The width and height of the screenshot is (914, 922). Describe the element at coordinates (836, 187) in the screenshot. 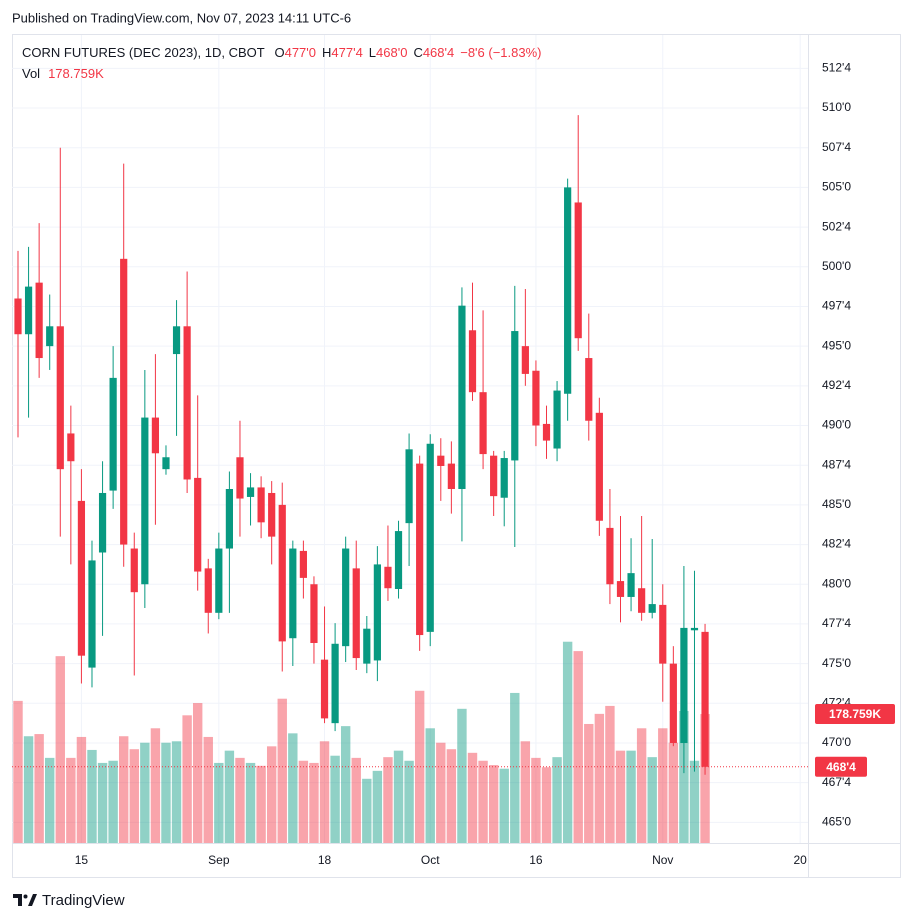

I see `y-tick-label: 505'0` at that location.